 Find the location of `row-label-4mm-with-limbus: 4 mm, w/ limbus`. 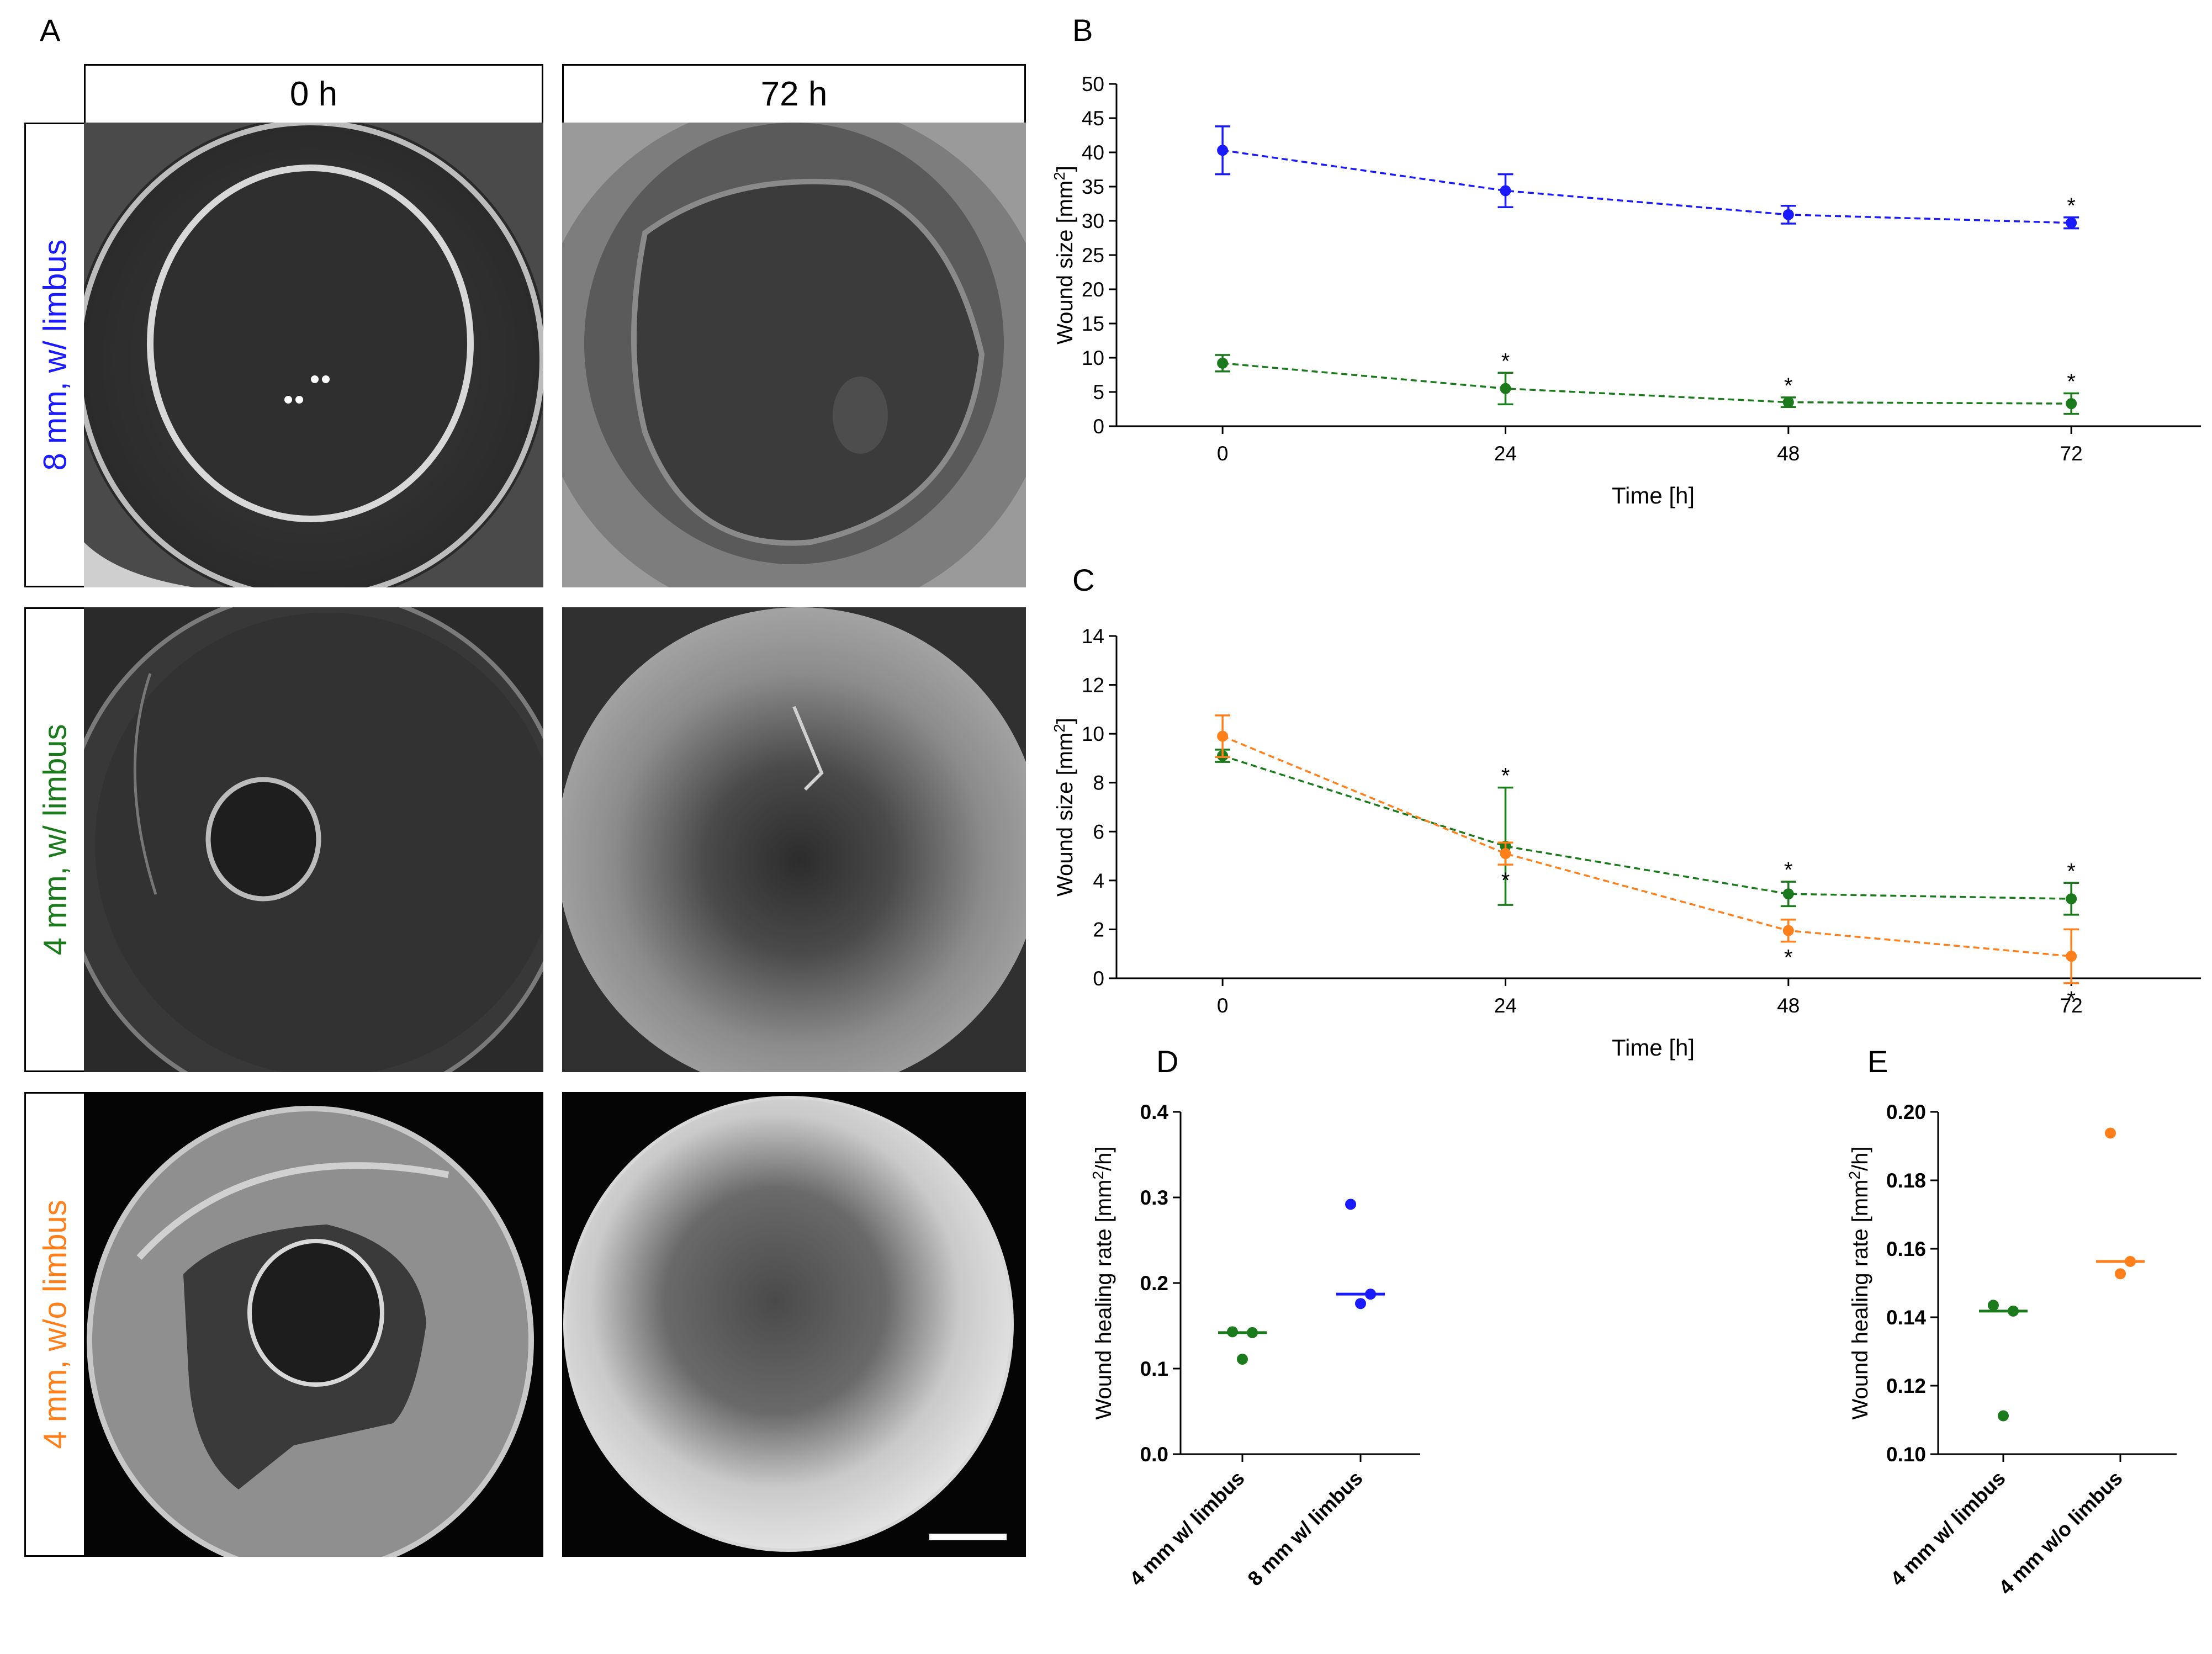

row-label-4mm-with-limbus: 4 mm, w/ limbus is located at coordinates (55, 840).